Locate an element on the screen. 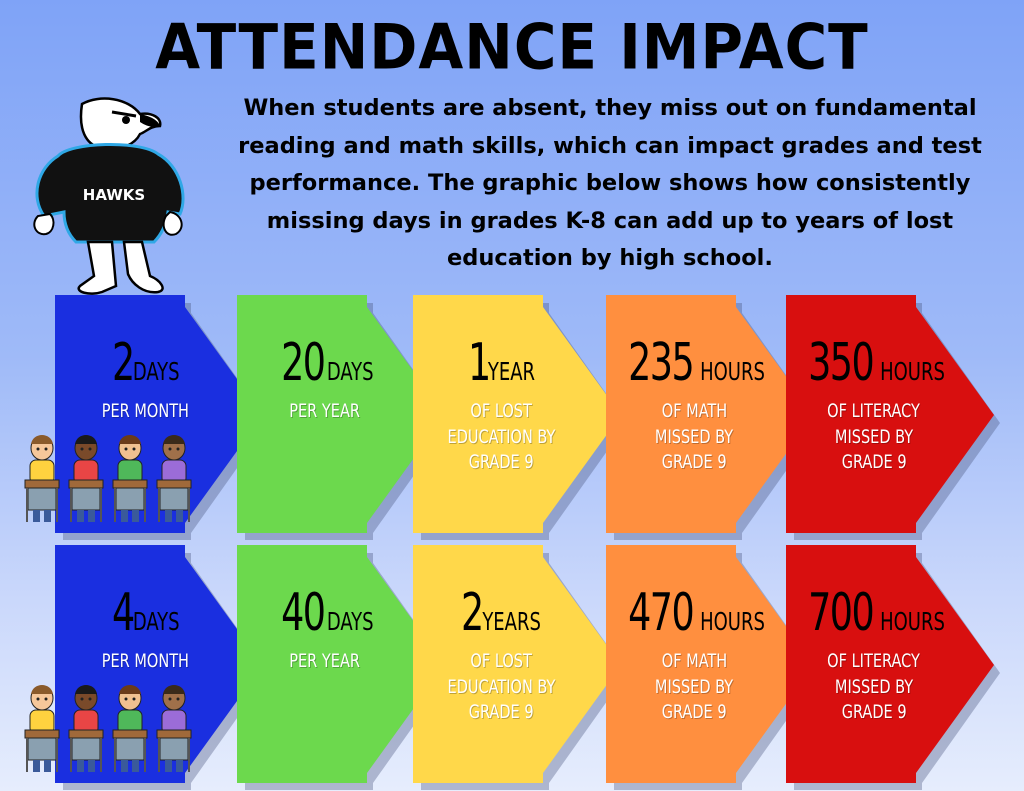 The image size is (1024, 791). arrow-green: 20DAYS PER YEAR is located at coordinates (344, 417).